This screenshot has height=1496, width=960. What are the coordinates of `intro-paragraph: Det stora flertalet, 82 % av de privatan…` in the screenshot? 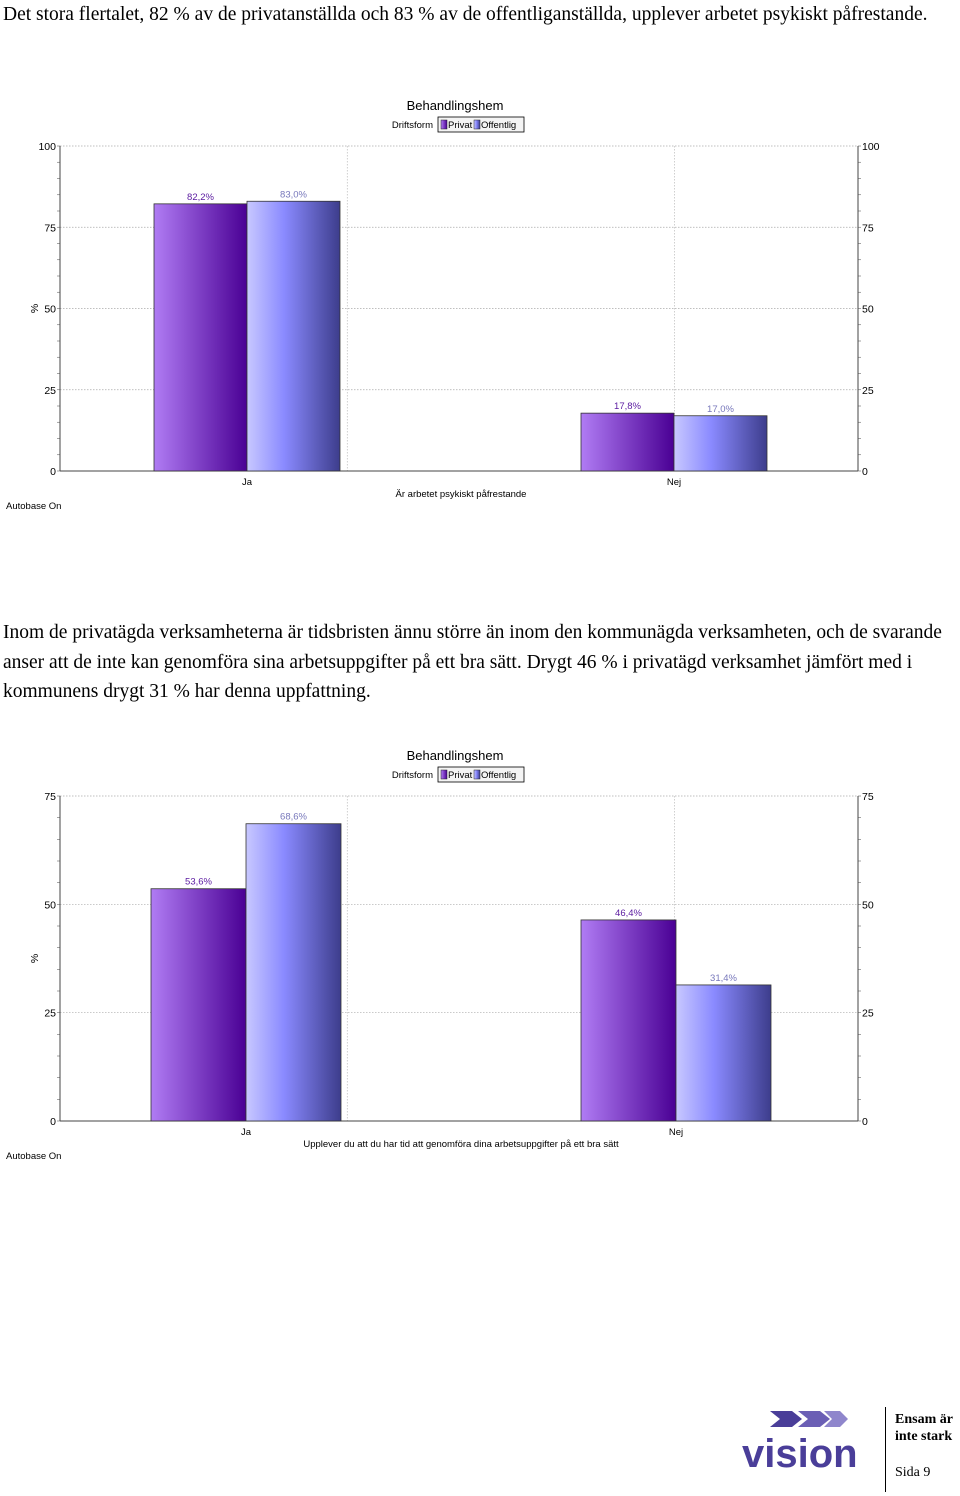 It's located at (465, 14).